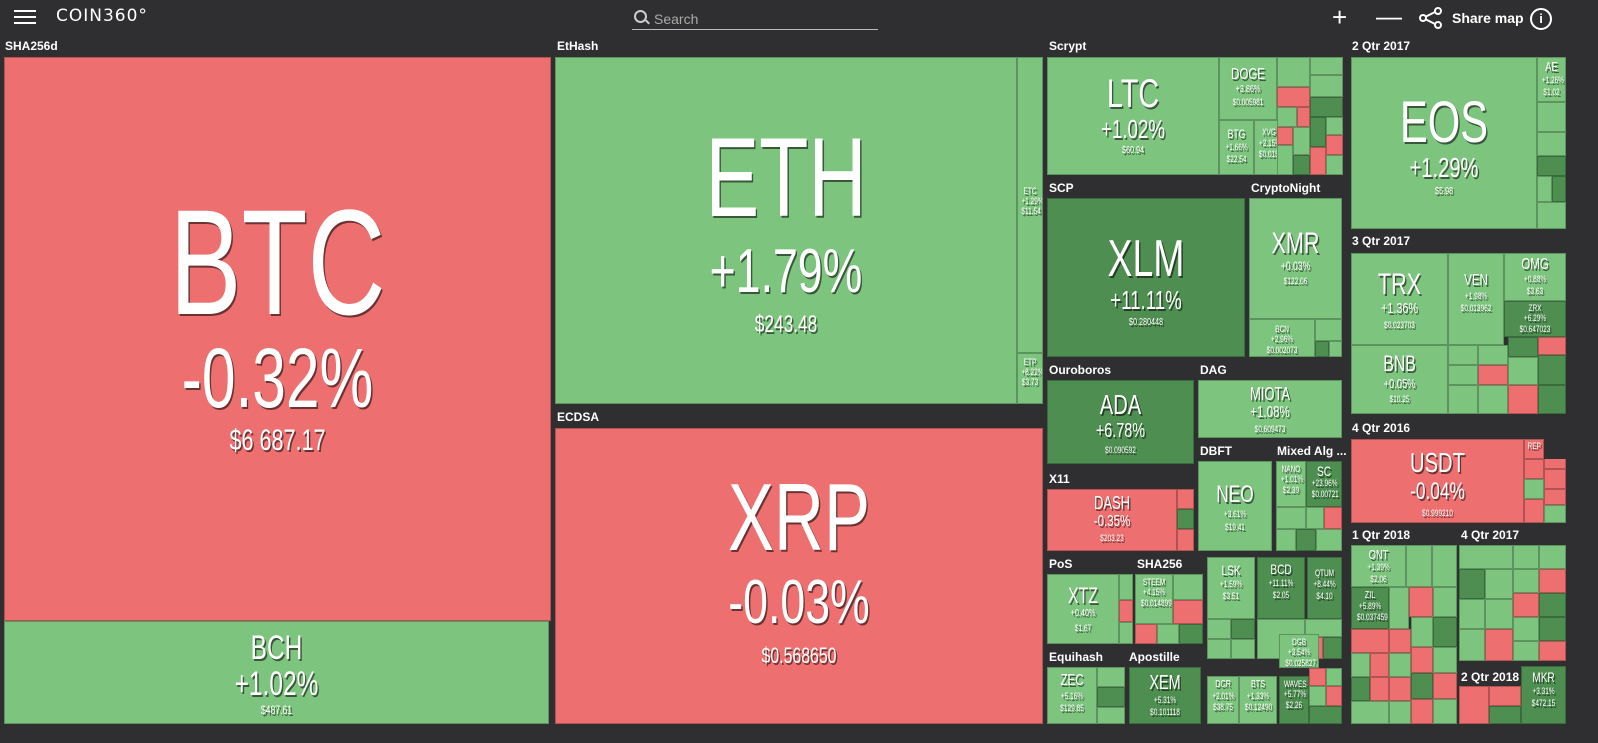 This screenshot has width=1598, height=743. Describe the element at coordinates (1236, 147) in the screenshot. I see `coin-tile-btg: BTG +1.66% $22.54` at that location.